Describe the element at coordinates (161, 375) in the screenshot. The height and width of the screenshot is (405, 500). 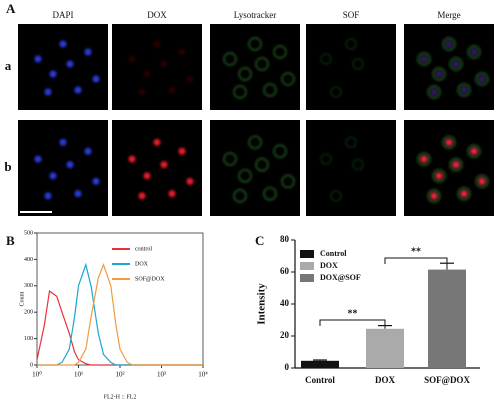
I see `x-tick-label: 10³` at that location.